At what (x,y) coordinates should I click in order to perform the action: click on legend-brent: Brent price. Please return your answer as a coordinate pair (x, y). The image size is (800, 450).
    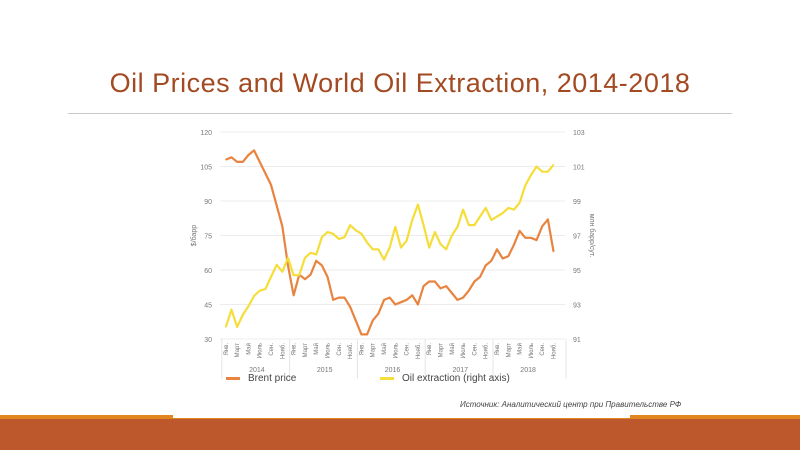
    Looking at the image, I should click on (261, 378).